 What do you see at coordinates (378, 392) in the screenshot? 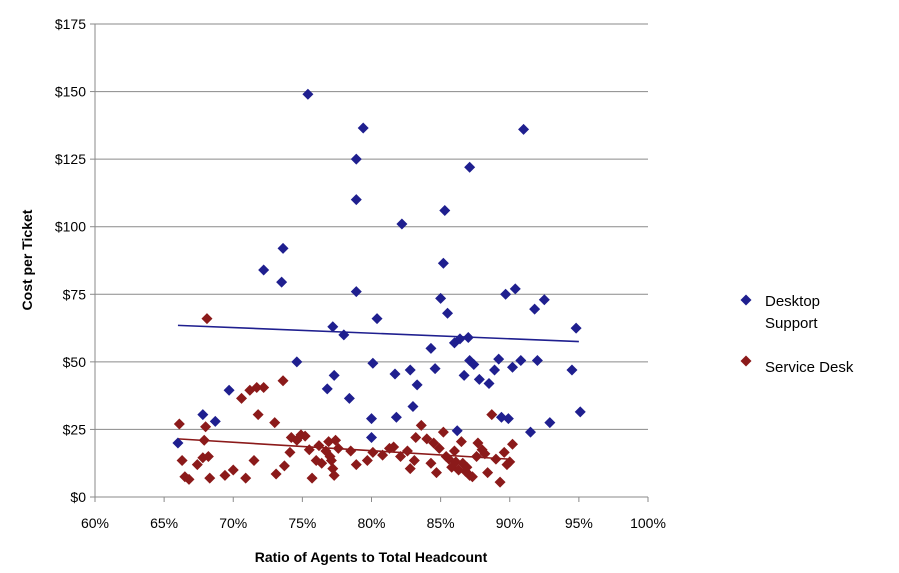
I see `trendlines` at bounding box center [378, 392].